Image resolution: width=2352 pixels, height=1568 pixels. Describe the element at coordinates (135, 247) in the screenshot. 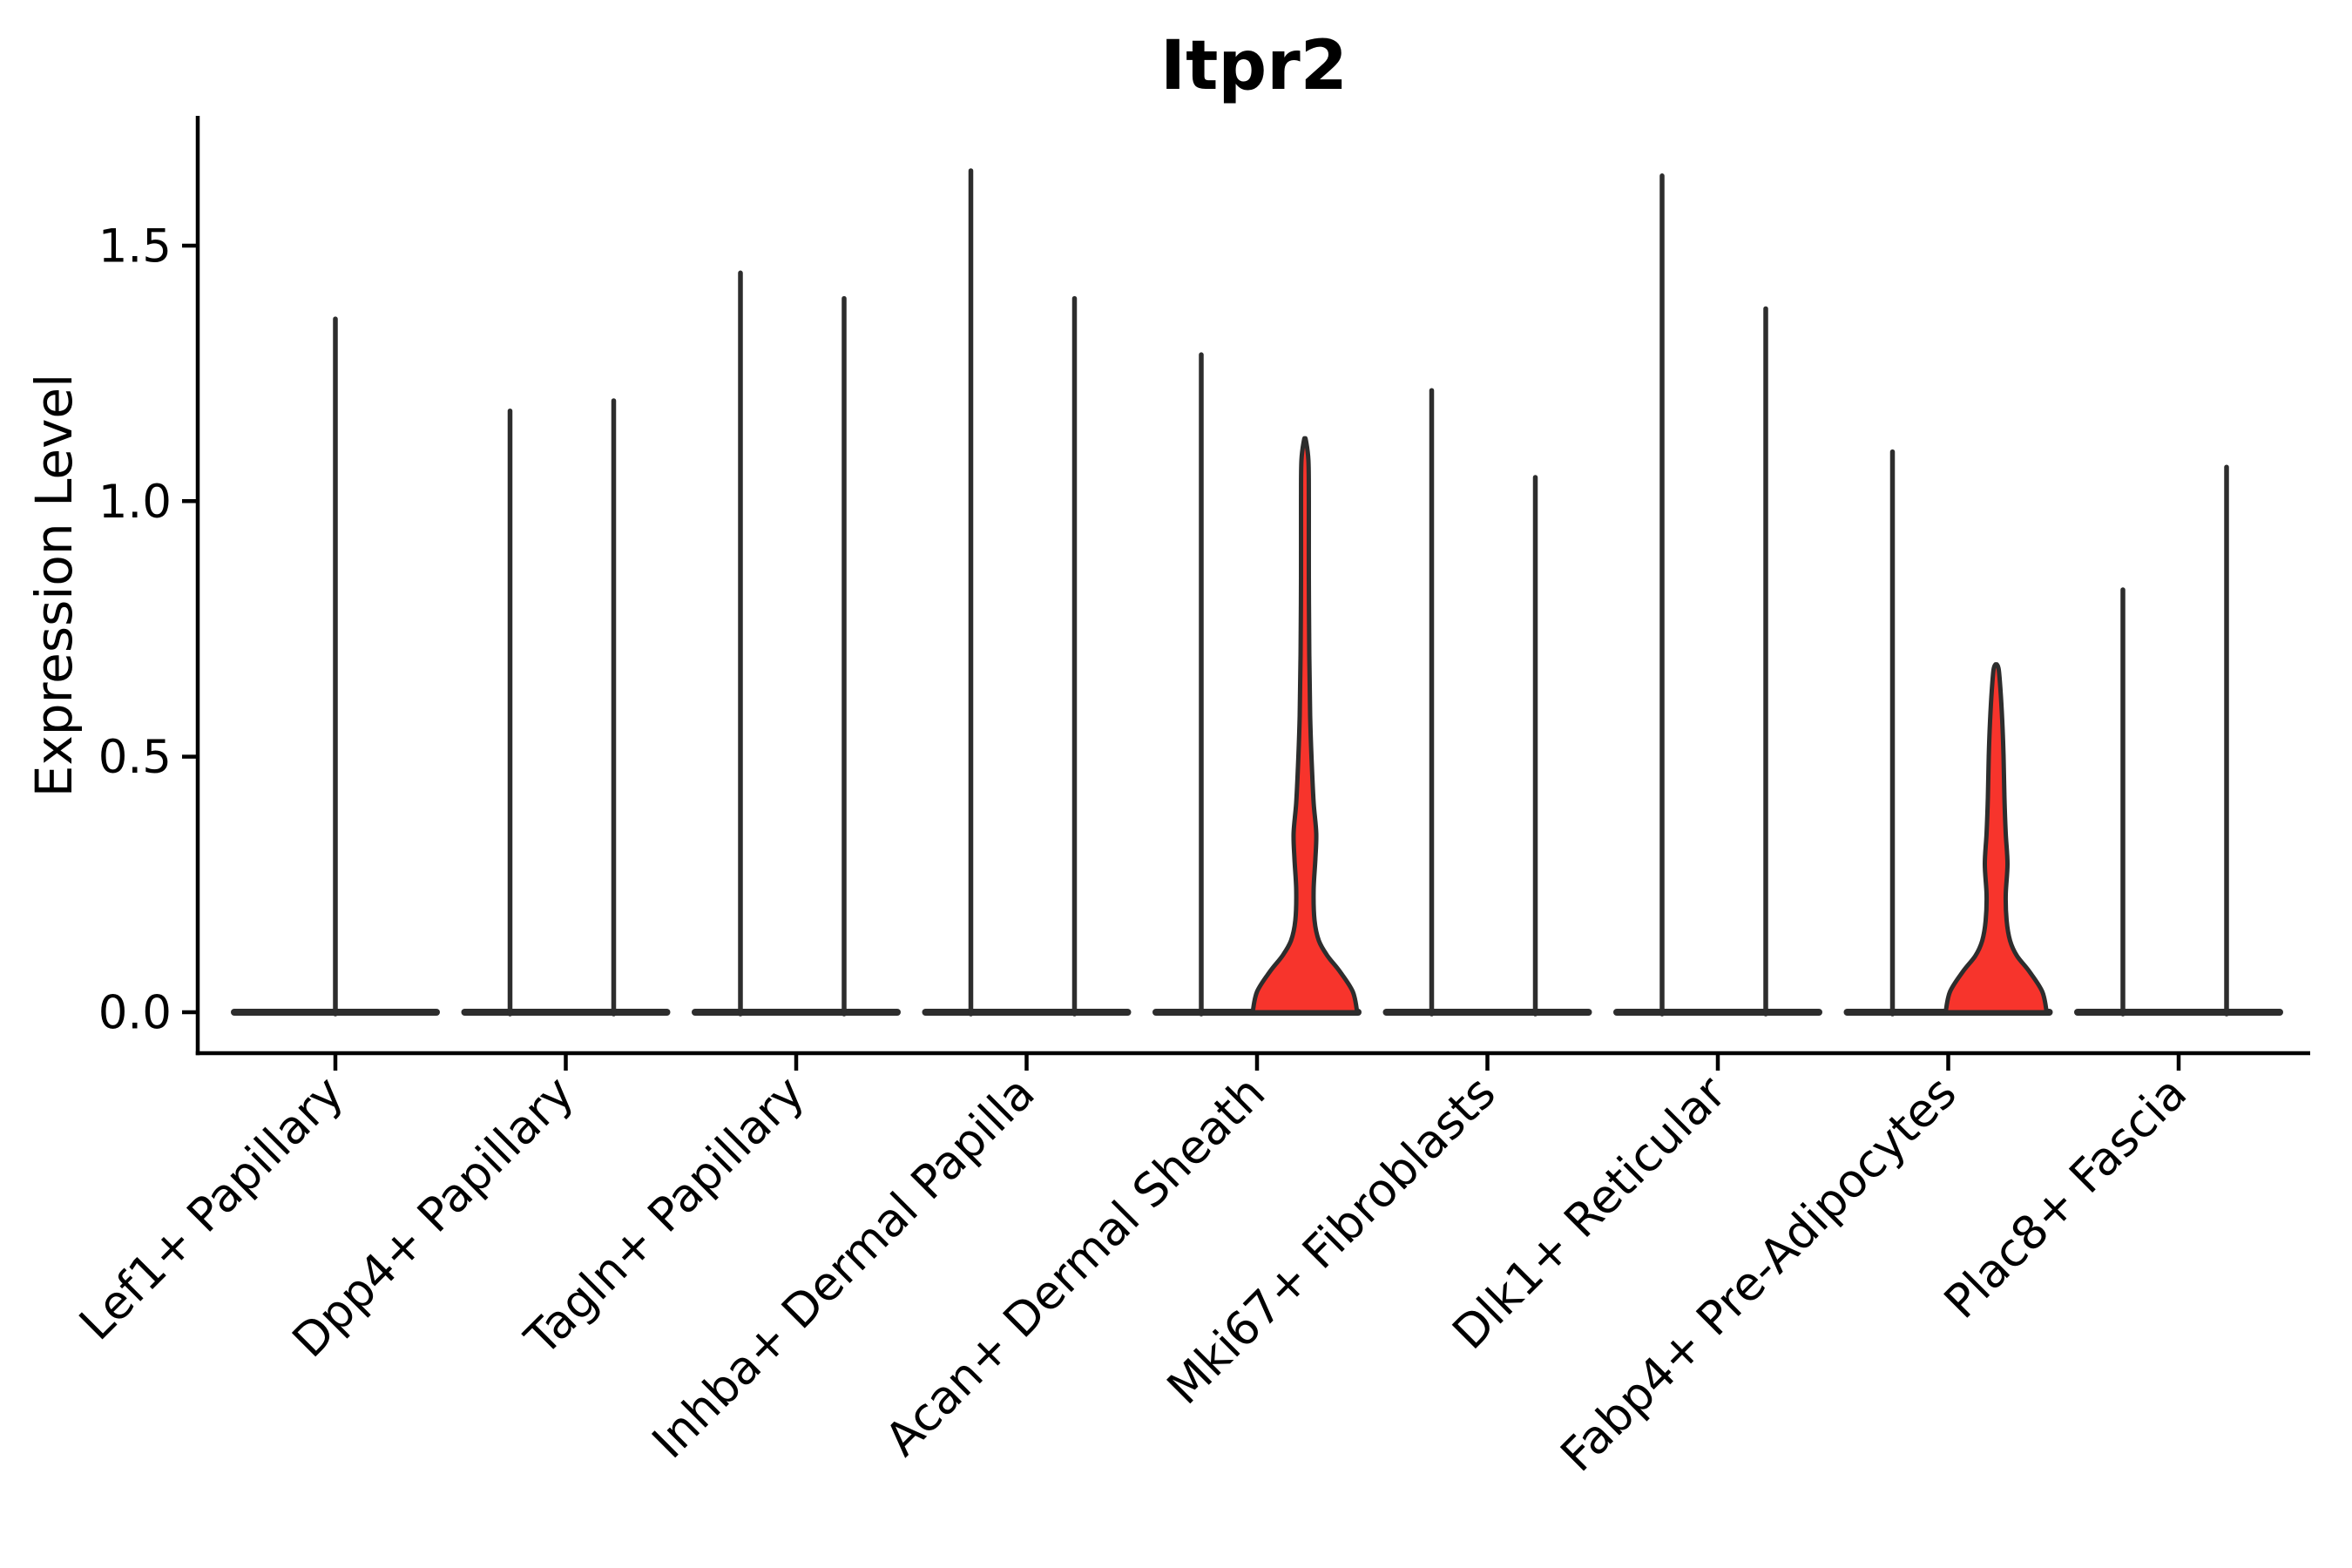

I see `y-tick-label: 1.5` at that location.